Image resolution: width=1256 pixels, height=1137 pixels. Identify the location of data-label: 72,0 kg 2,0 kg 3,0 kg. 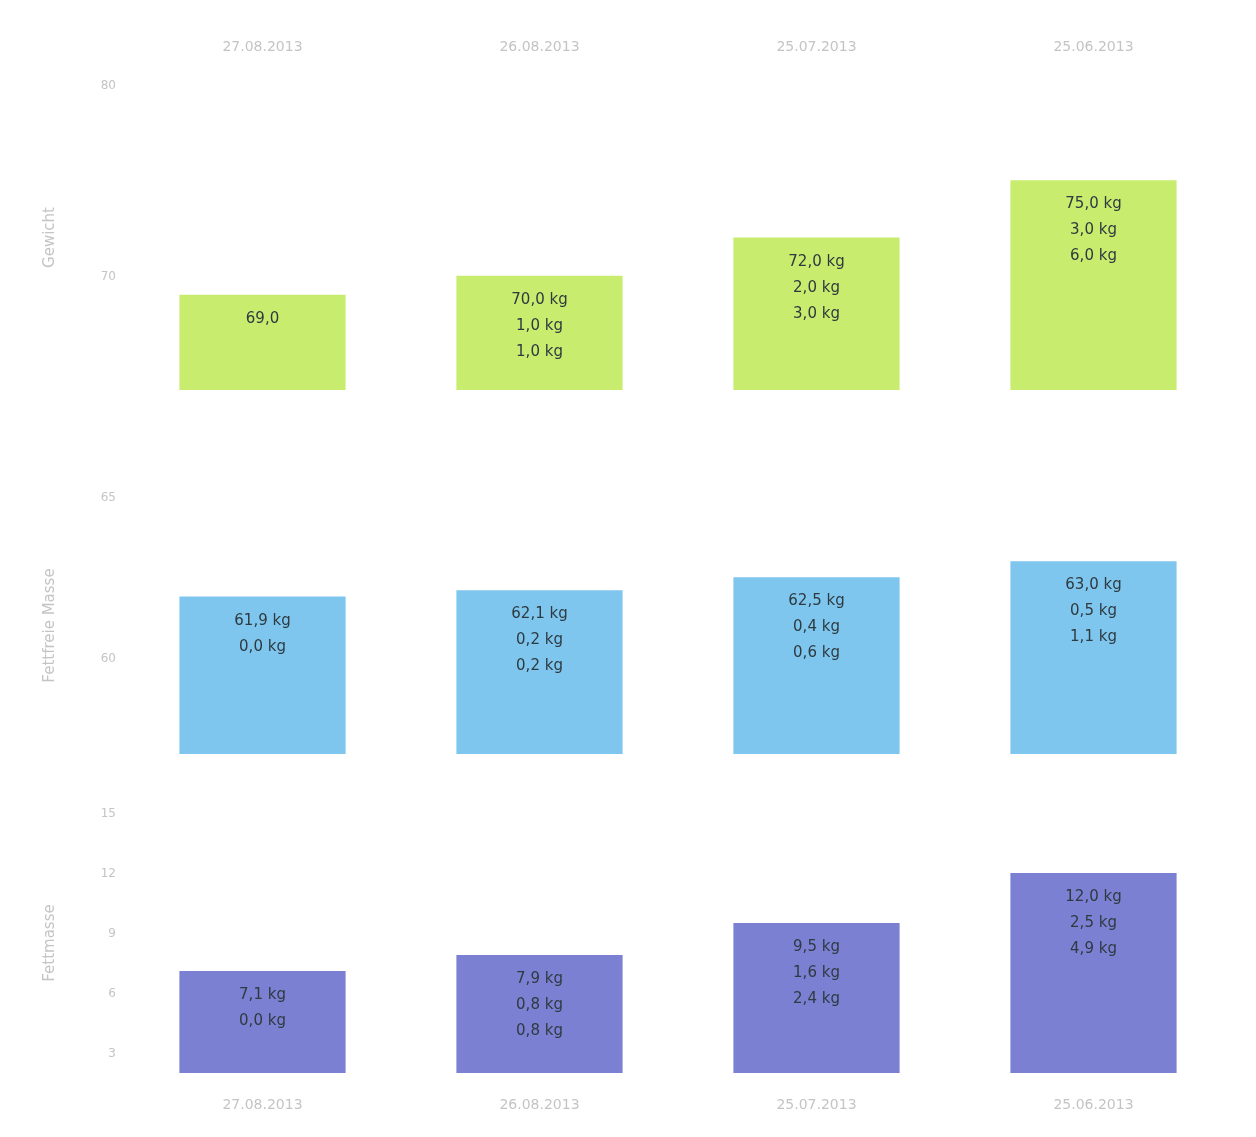
(816, 286).